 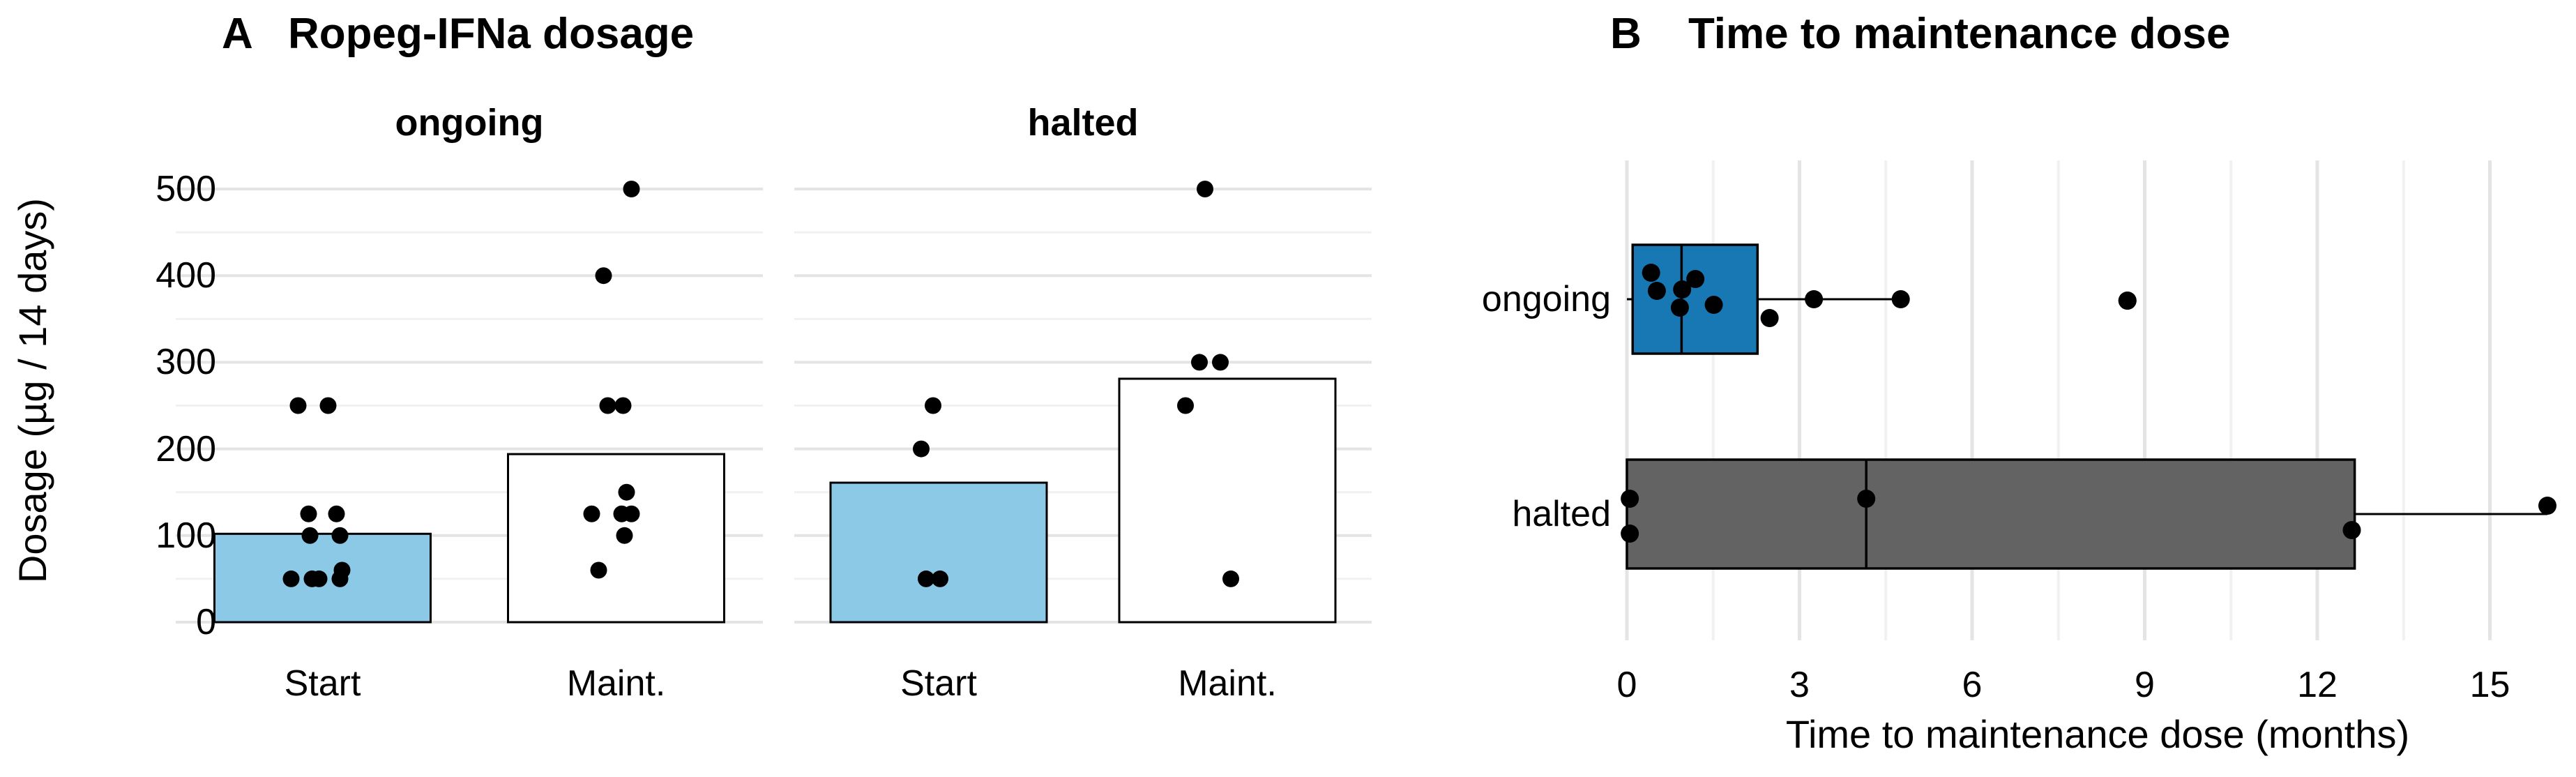 What do you see at coordinates (237, 34) in the screenshot?
I see `panel-a-tag: A` at bounding box center [237, 34].